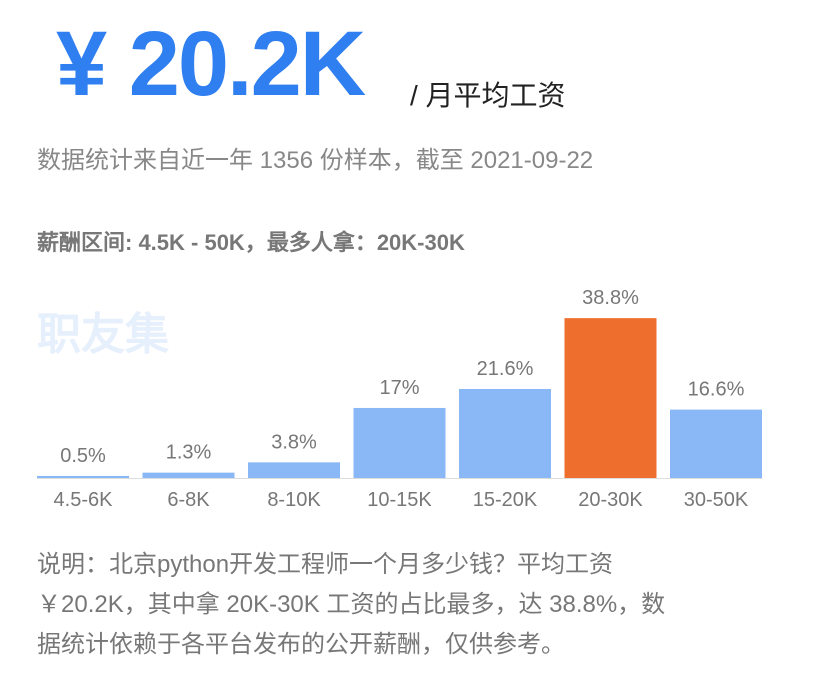 Image resolution: width=820 pixels, height=686 pixels. I want to click on x-tick-label: 15-20K, so click(505, 500).